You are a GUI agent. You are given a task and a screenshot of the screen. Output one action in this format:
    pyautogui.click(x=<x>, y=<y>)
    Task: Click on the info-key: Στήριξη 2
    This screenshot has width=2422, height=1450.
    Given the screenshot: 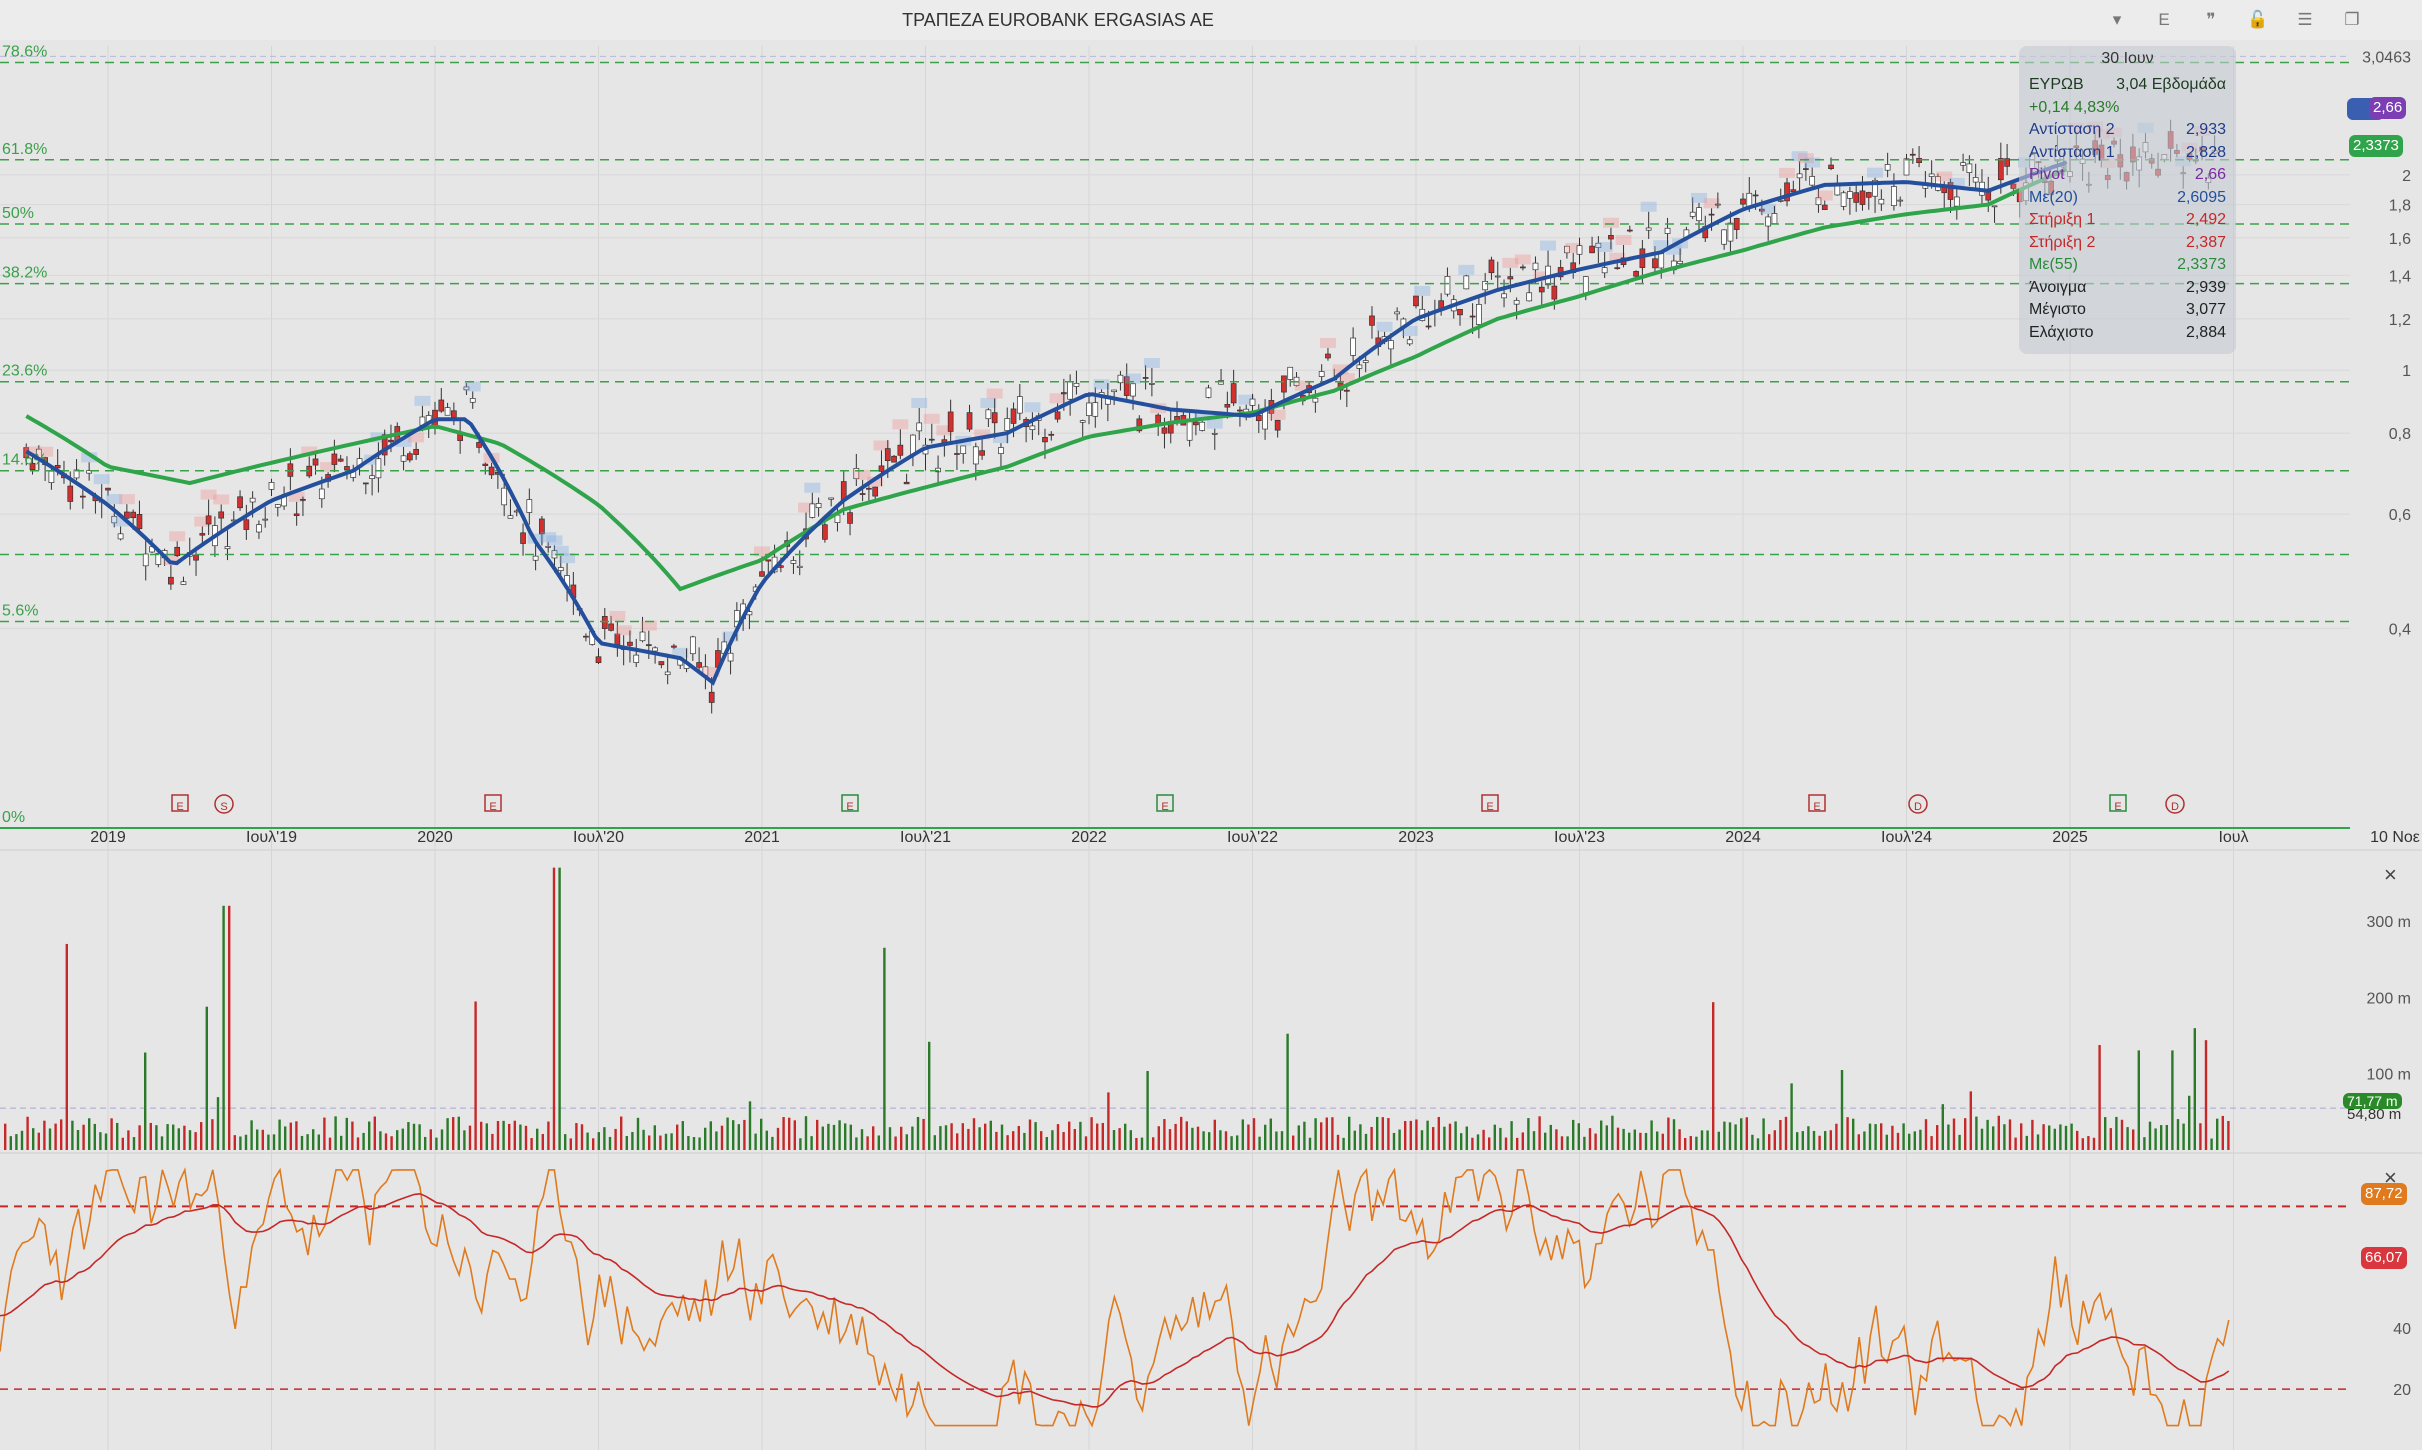 What is the action you would take?
    pyautogui.click(x=2062, y=242)
    